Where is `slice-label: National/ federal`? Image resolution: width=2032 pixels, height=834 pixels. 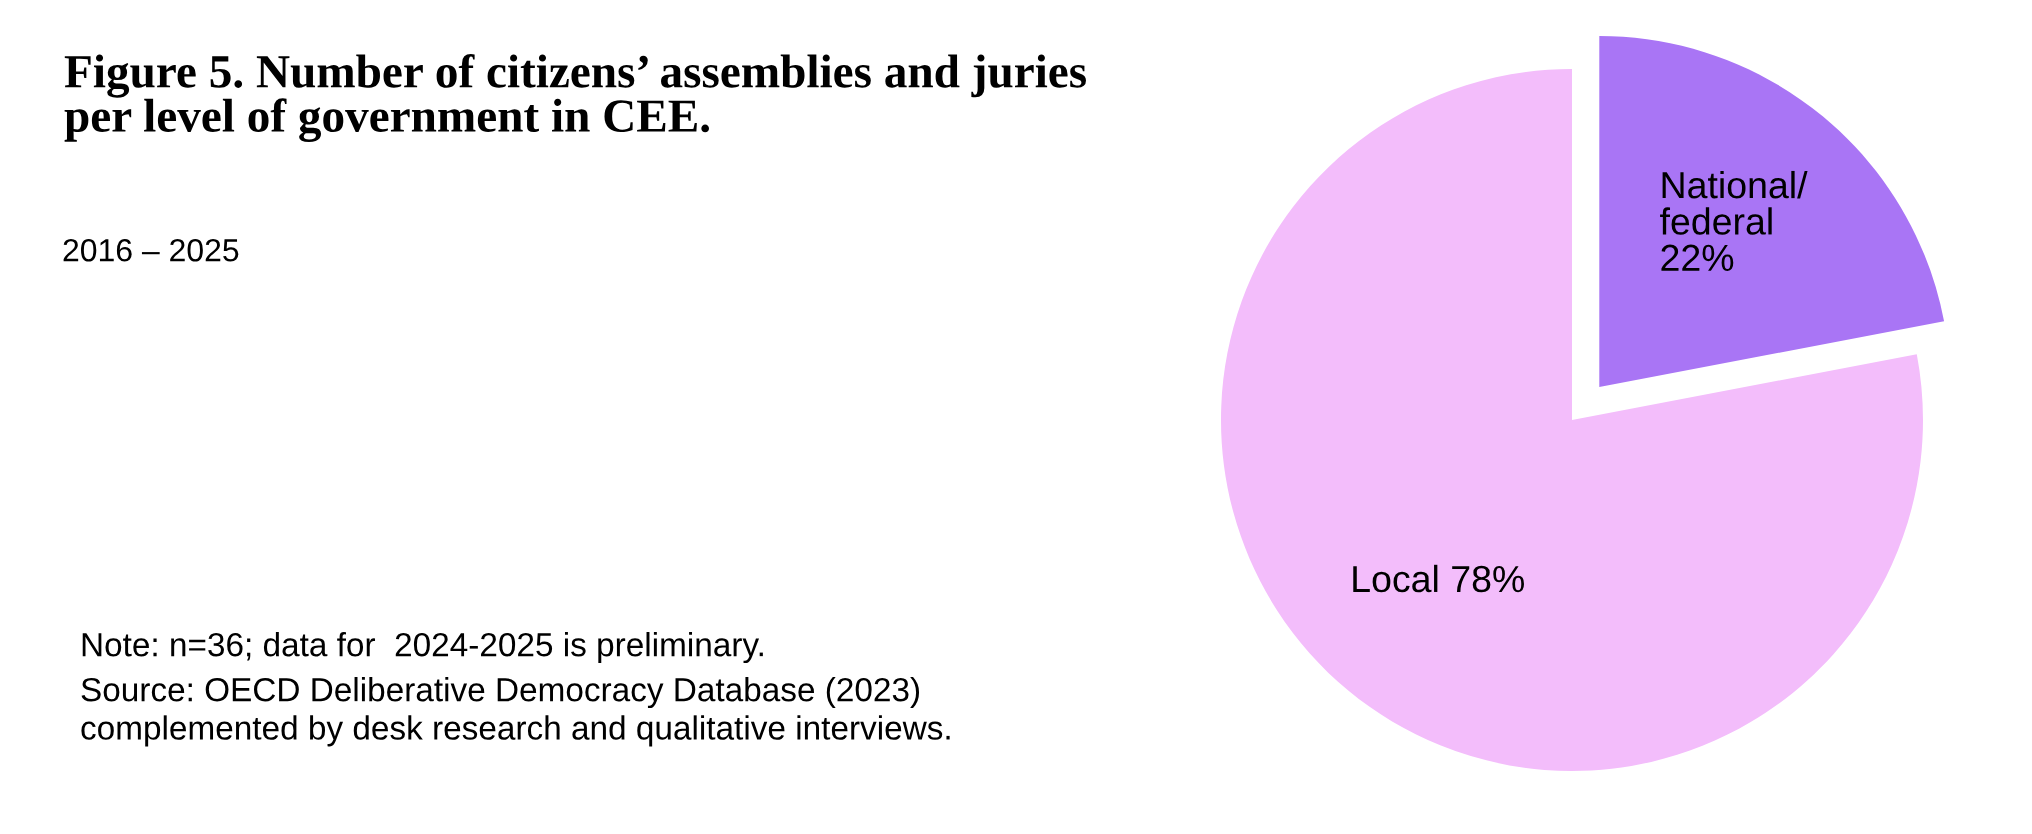 slice-label: National/ federal is located at coordinates (1734, 202).